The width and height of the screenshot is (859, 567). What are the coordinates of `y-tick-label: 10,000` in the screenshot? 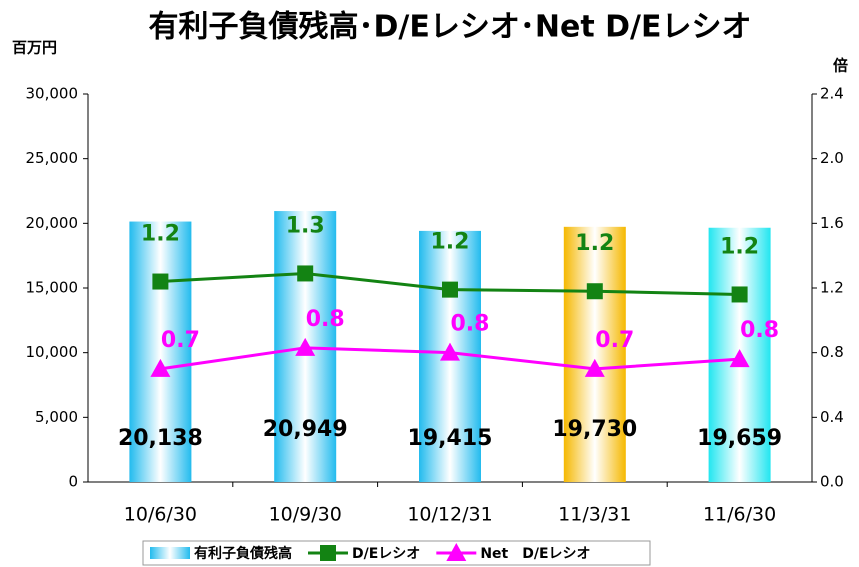 It's located at (52, 352).